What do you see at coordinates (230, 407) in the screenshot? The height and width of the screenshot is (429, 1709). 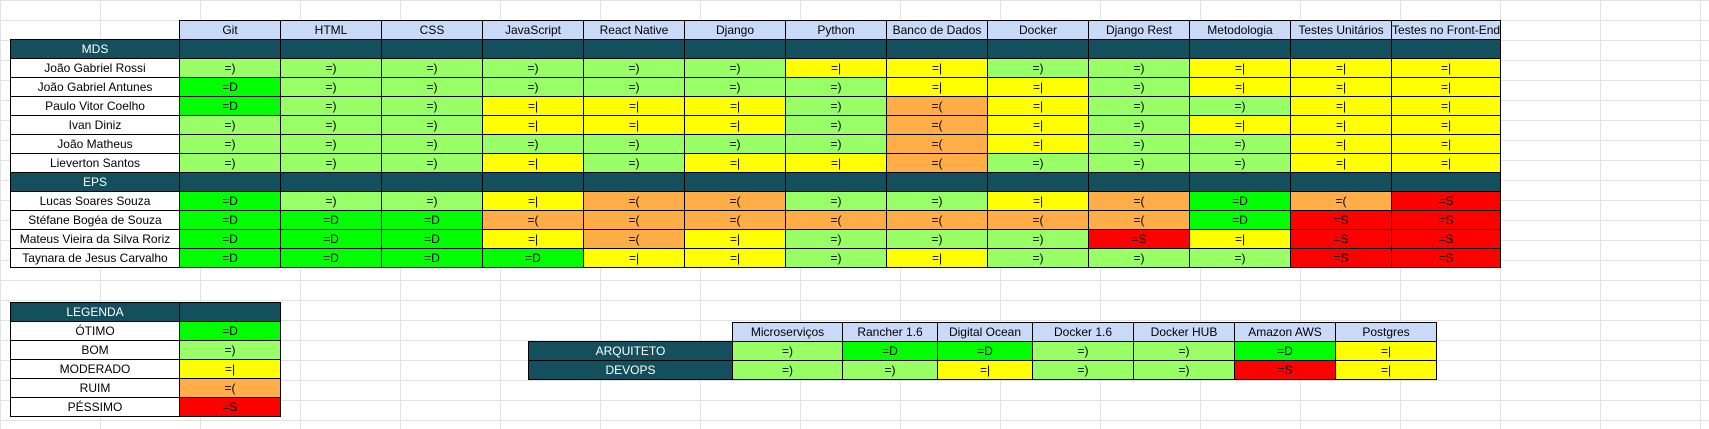 I see `legend-swatch: =S` at bounding box center [230, 407].